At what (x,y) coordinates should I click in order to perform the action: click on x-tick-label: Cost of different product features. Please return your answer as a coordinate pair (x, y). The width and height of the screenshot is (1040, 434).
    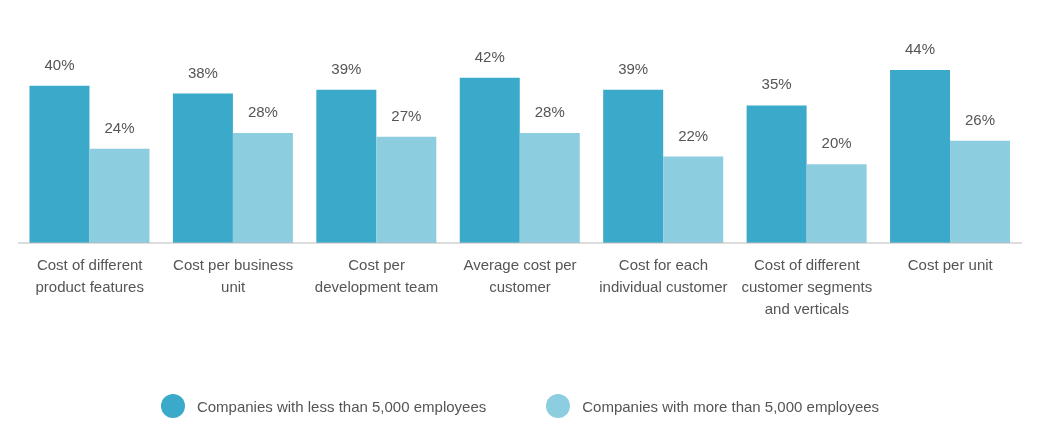
    Looking at the image, I should click on (89, 275).